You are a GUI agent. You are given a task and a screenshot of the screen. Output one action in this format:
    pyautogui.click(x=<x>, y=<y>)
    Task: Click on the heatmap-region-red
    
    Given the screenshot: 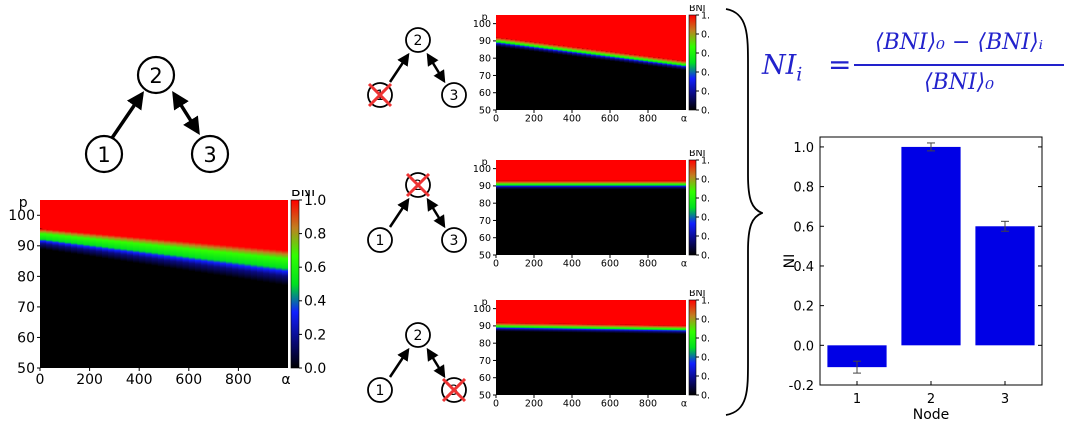 What is the action you would take?
    pyautogui.click(x=591, y=38)
    